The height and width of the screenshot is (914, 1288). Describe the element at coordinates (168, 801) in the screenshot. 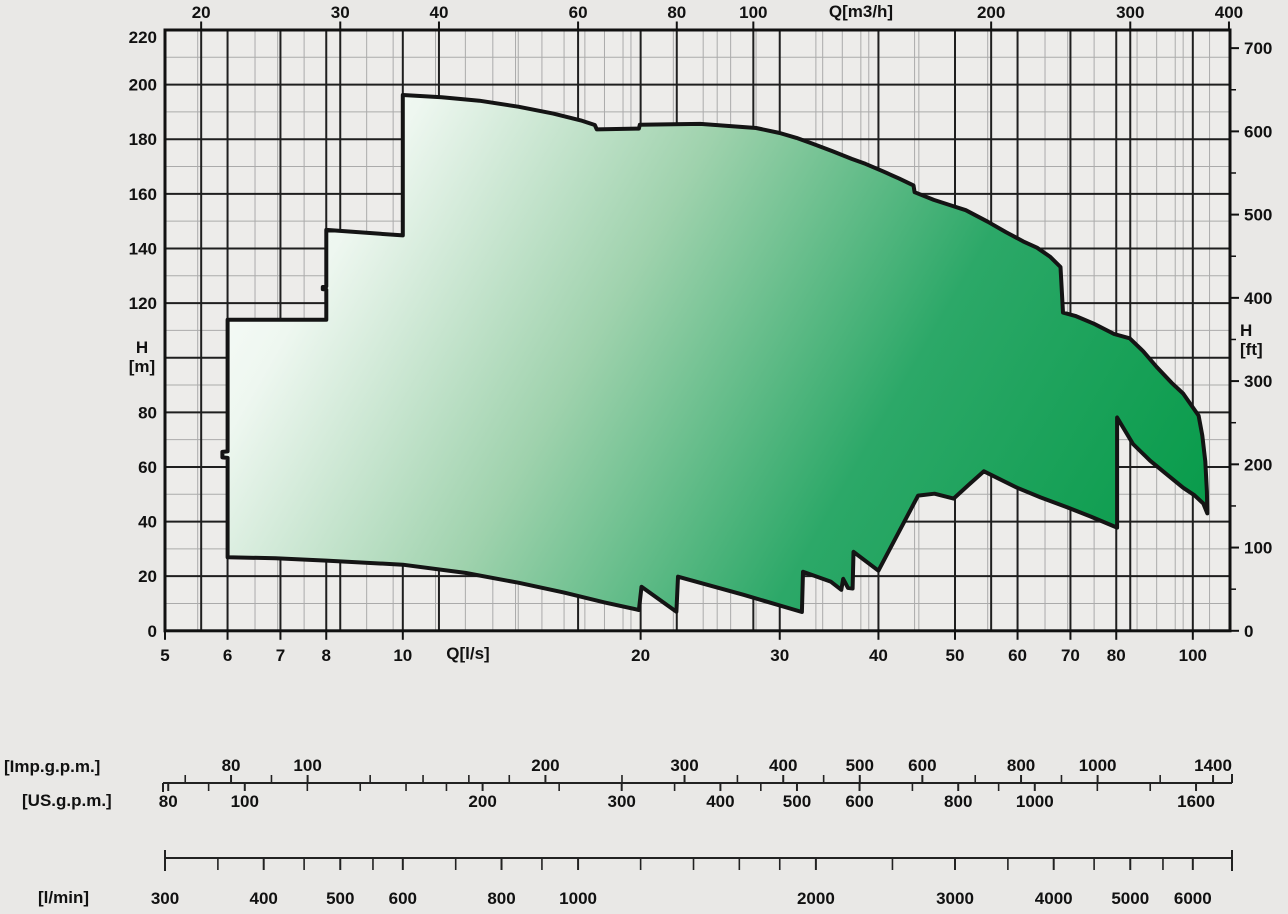

I see `us-gpm-tick-label: 80` at that location.